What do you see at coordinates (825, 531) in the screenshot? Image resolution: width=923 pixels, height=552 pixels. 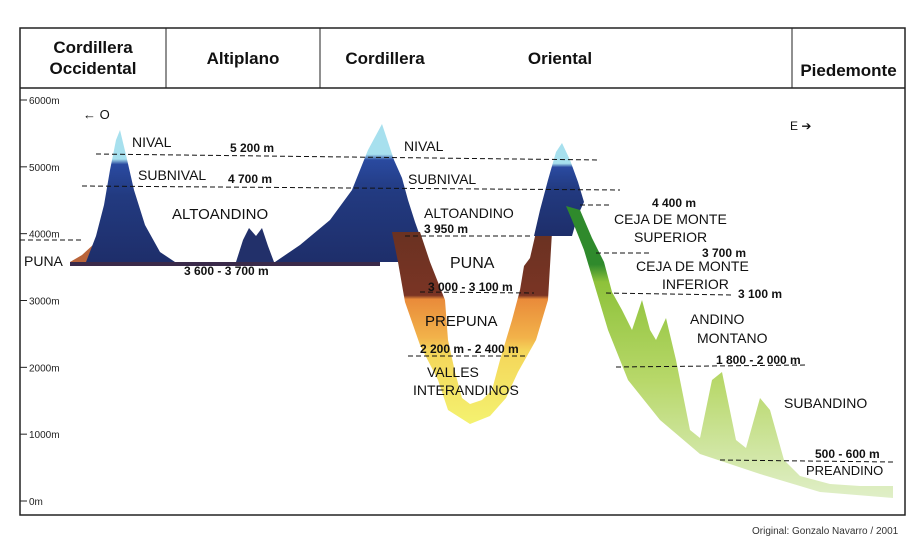 I see `credit-text: Original: Gonzalo Navarro / 2001` at bounding box center [825, 531].